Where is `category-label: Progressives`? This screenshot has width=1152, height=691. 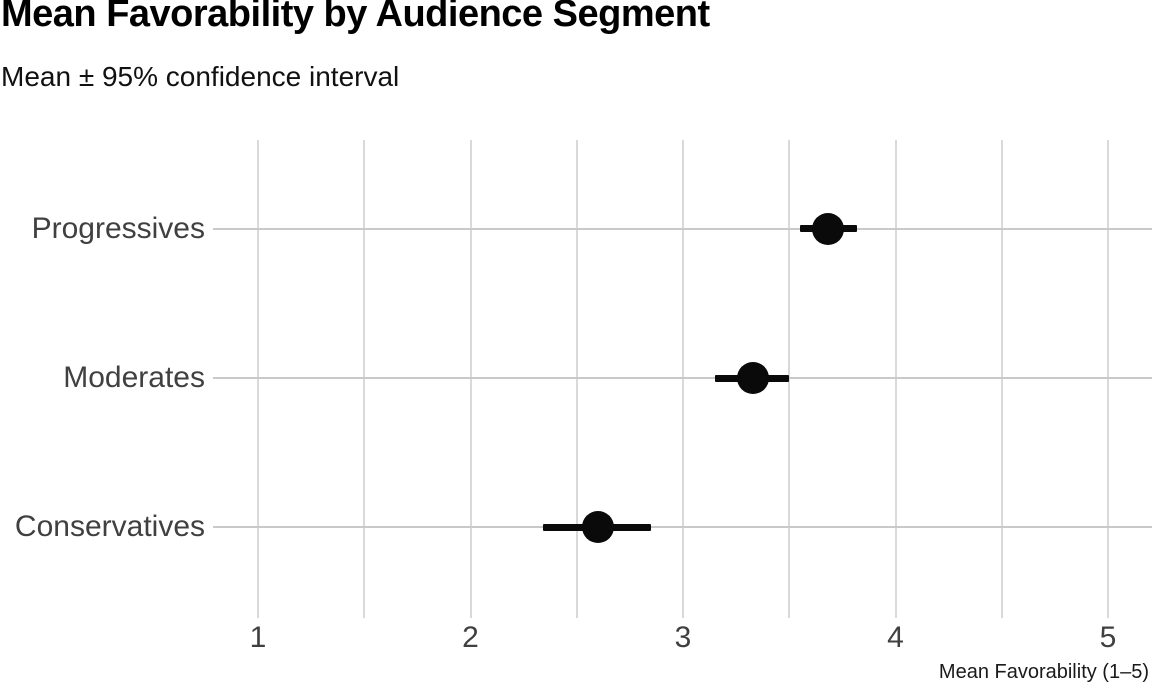 category-label: Progressives is located at coordinates (118, 228).